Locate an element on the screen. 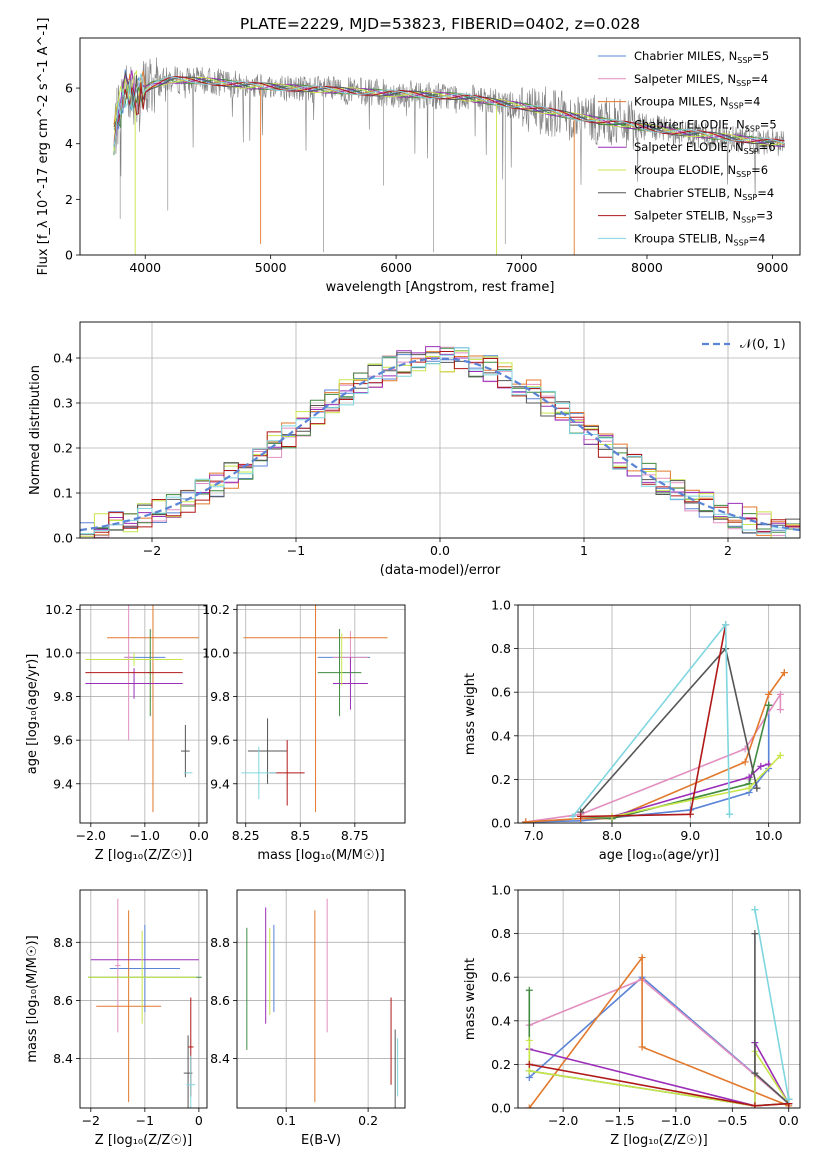 Image resolution: width=819 pixels, height=1170 pixels. histogram-kroupa-elodie is located at coordinates (440, 444).